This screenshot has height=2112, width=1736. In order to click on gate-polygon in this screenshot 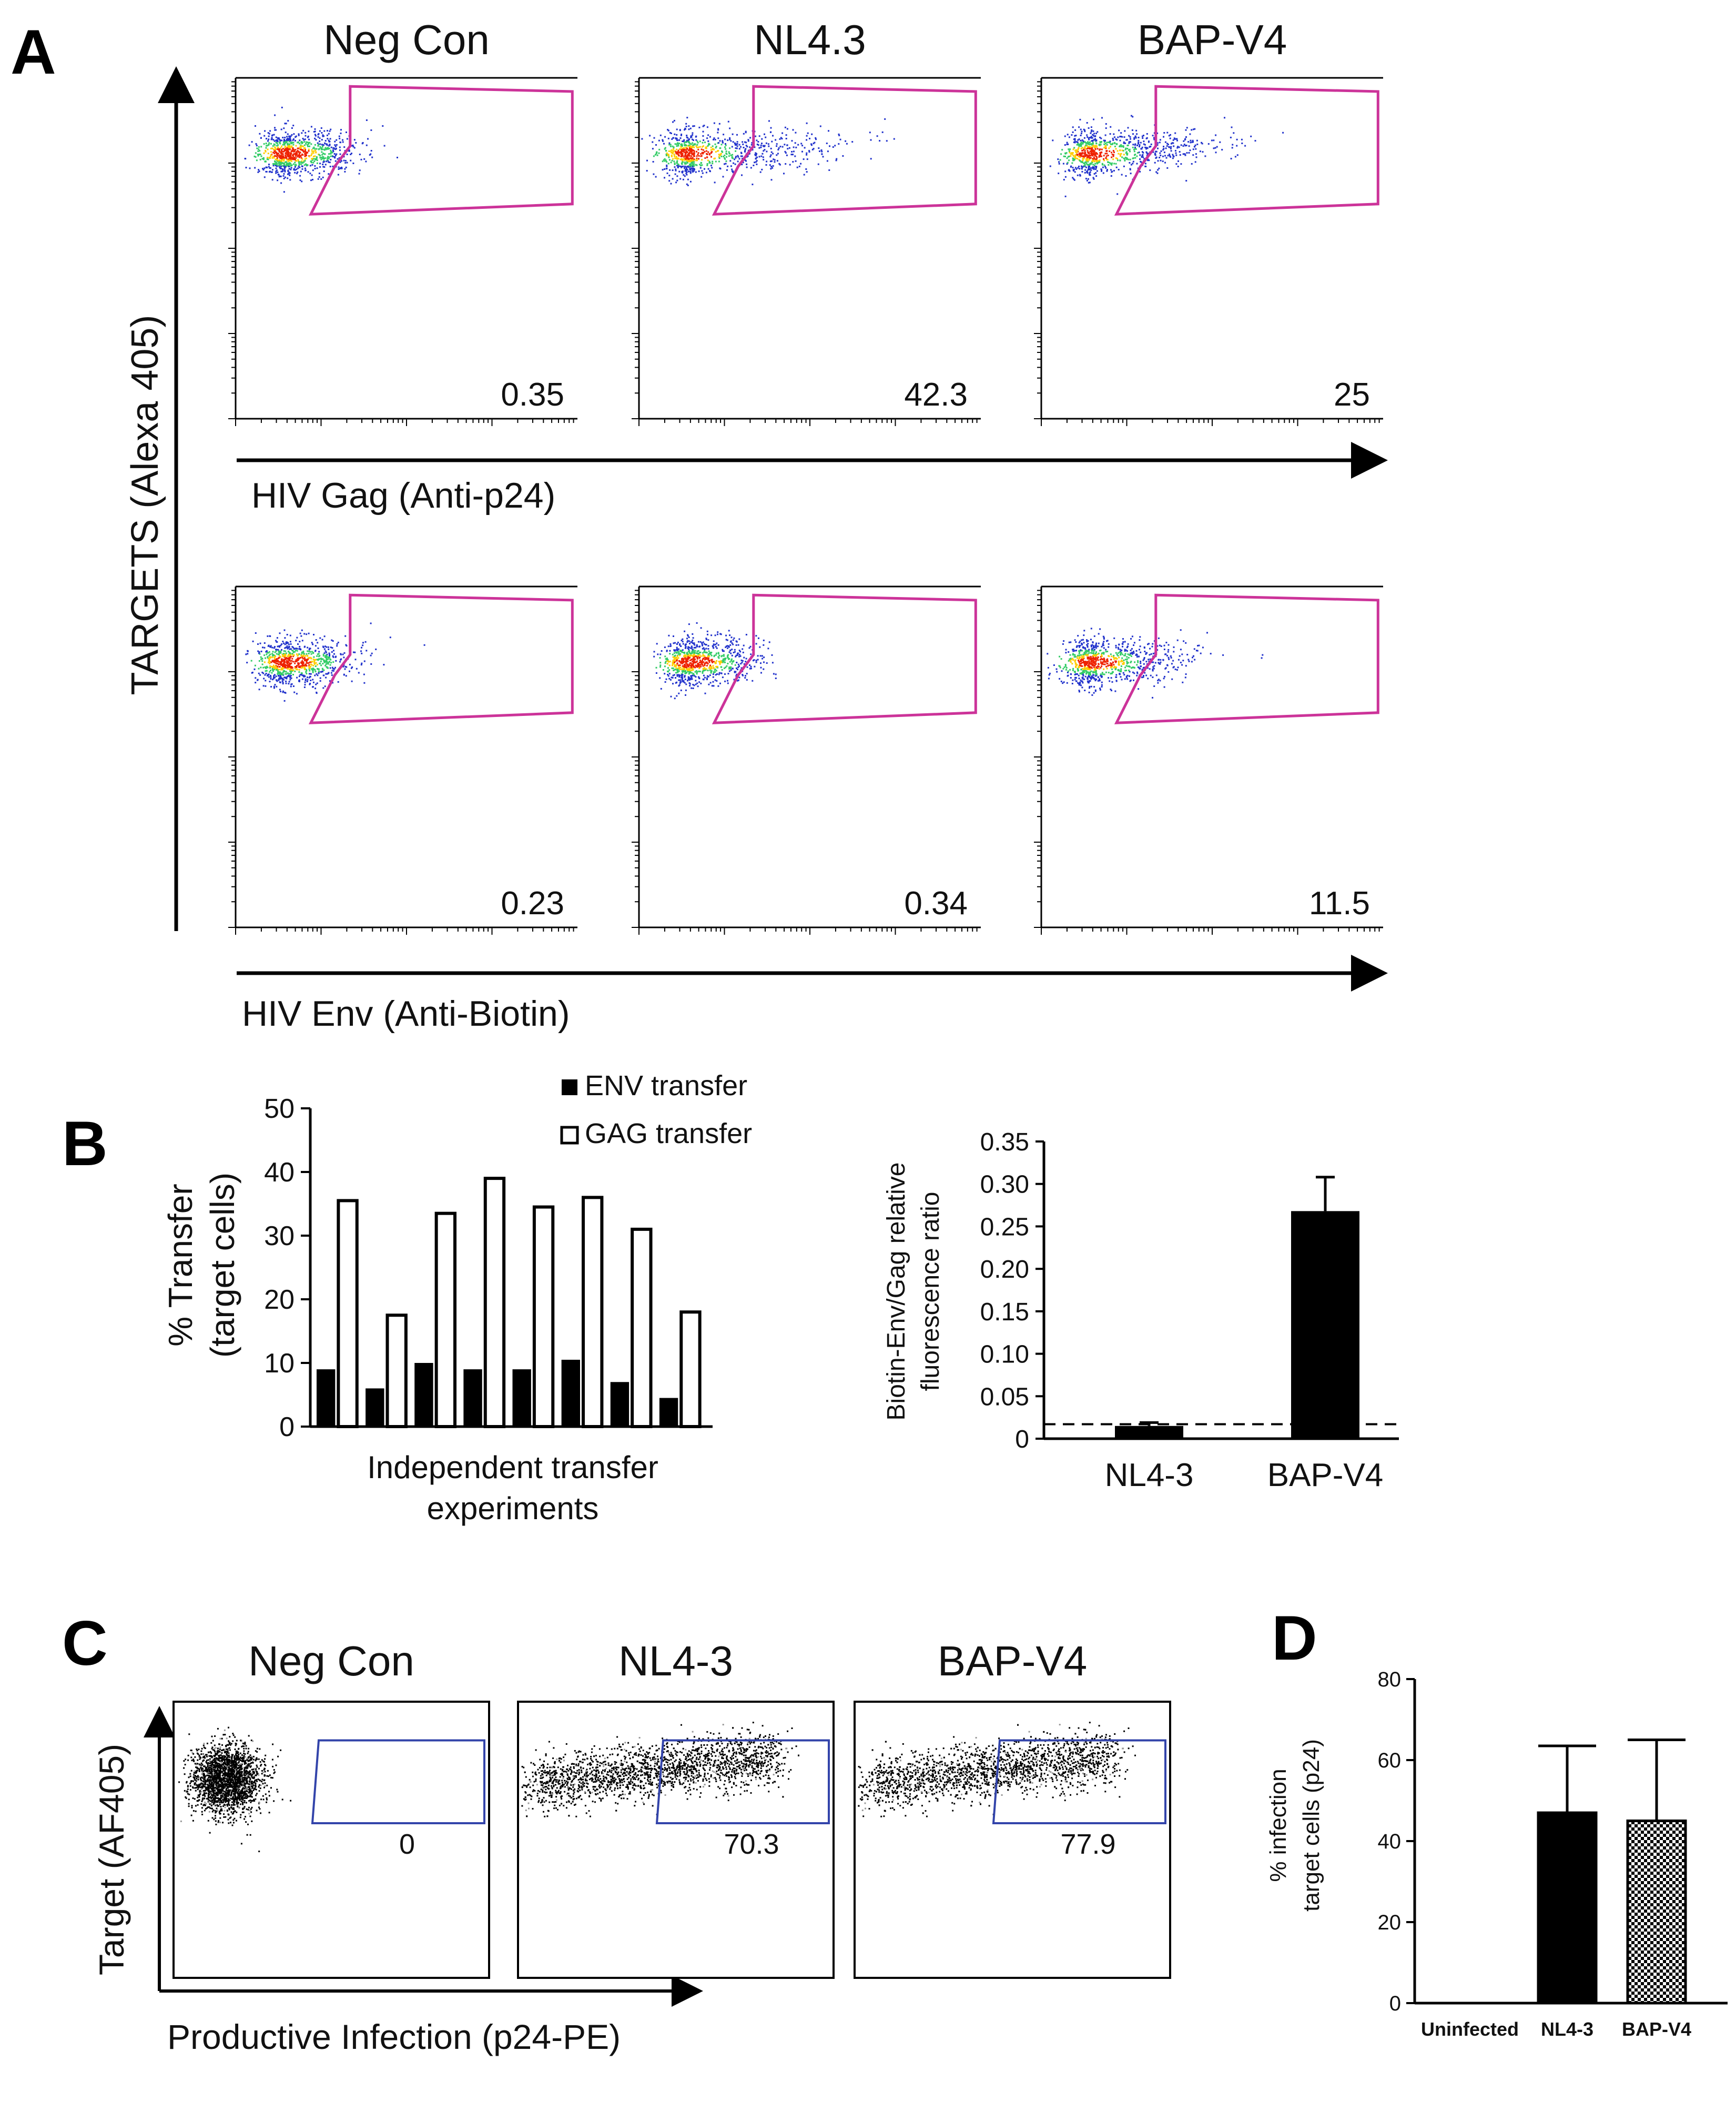, I will do `click(441, 150)`.